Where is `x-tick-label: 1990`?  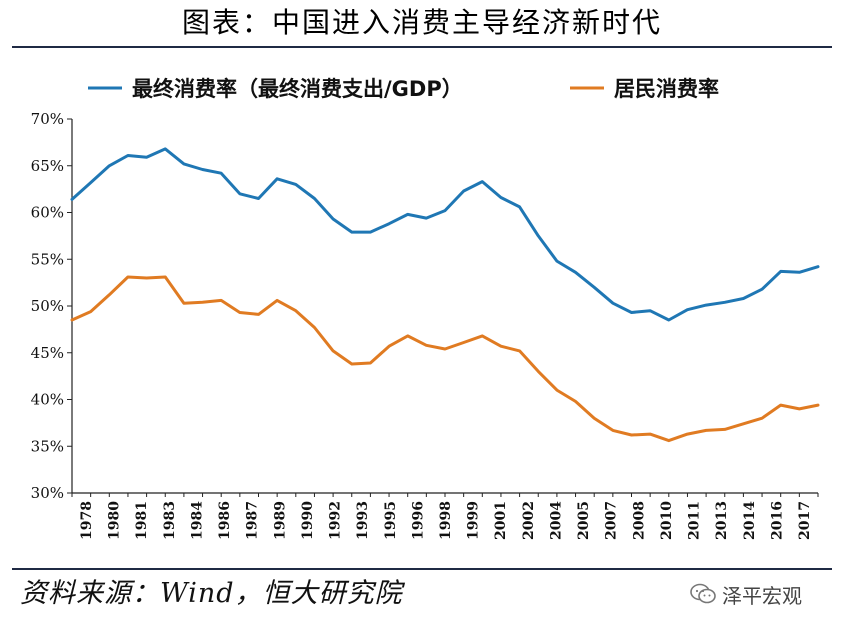 x-tick-label: 1990 is located at coordinates (308, 520).